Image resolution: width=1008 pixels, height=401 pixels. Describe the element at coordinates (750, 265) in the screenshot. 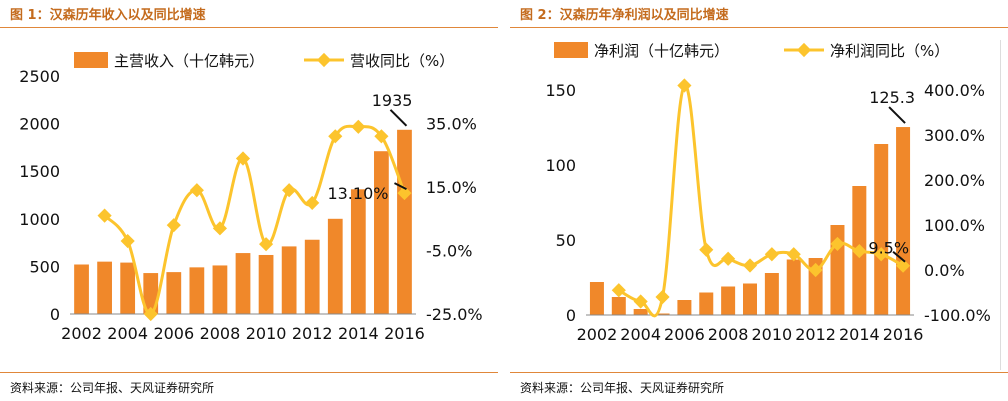

I see `line-point-2009` at that location.